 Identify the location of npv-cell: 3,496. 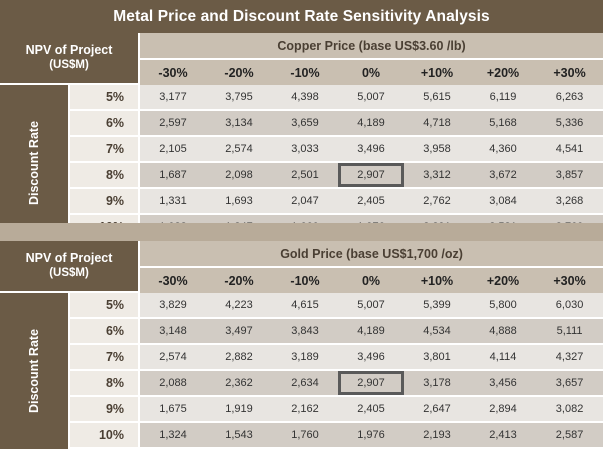
(371, 150).